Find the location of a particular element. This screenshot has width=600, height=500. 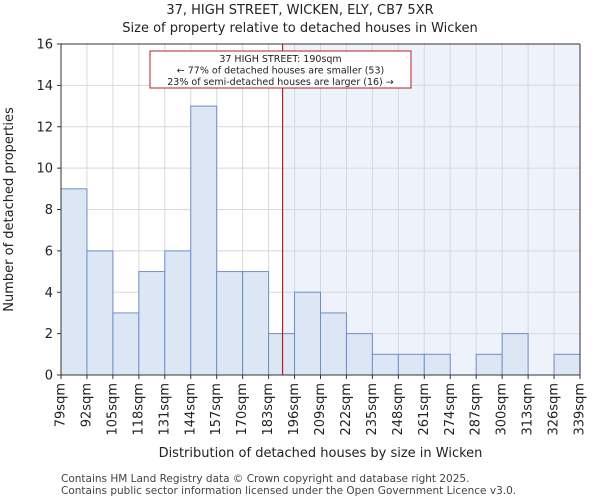

y-tick-label: 4 is located at coordinates (49, 293).